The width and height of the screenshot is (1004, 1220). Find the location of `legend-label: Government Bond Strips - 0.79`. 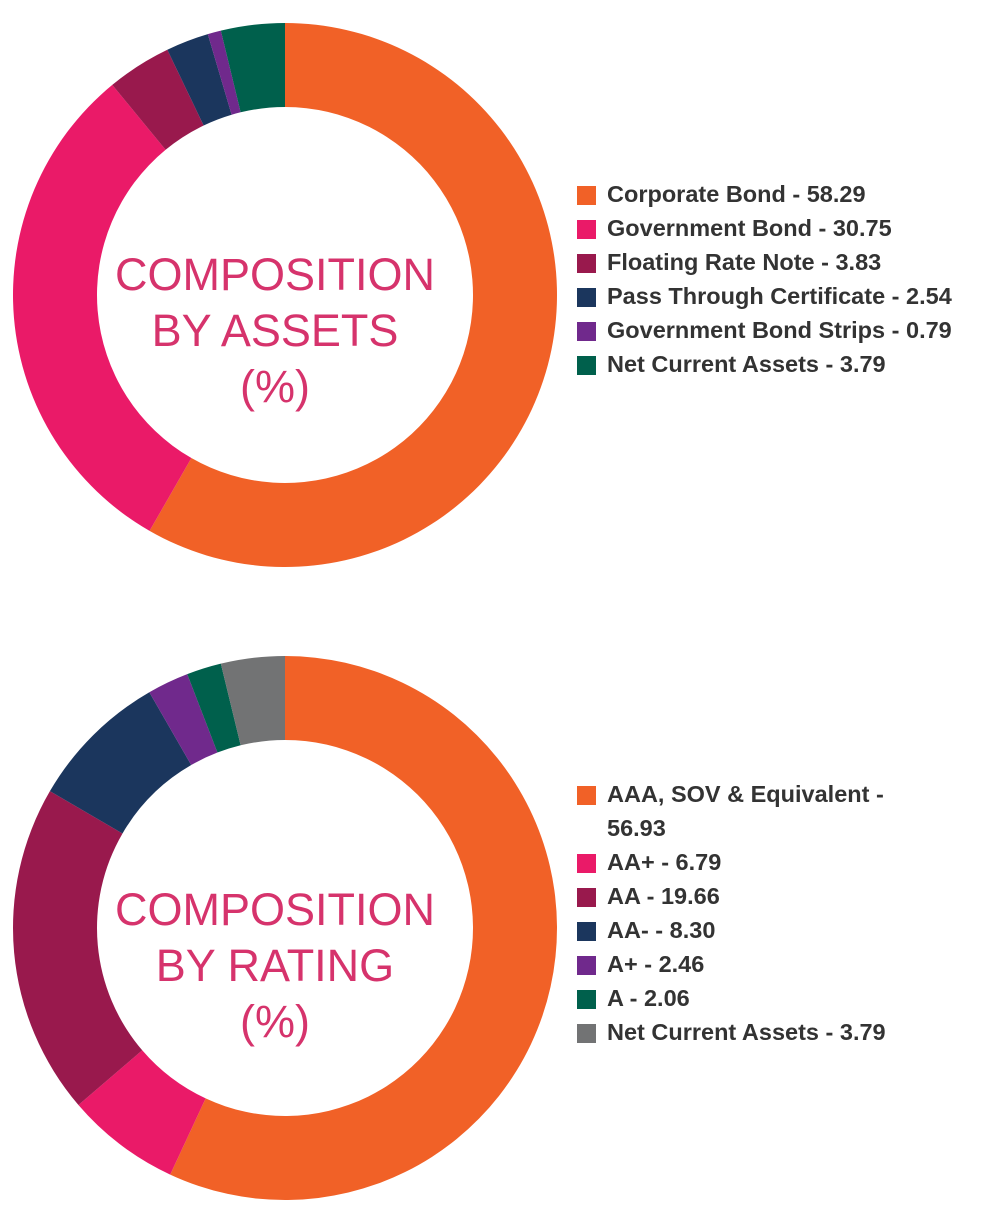

legend-label: Government Bond Strips - 0.79 is located at coordinates (779, 330).